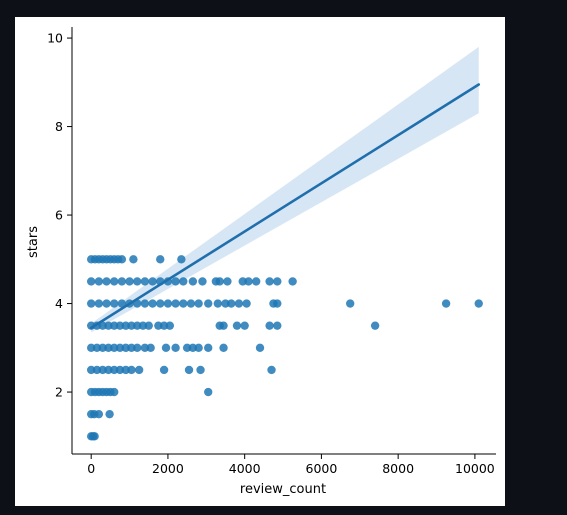 The width and height of the screenshot is (567, 515). I want to click on x-tick-label: 2000, so click(168, 468).